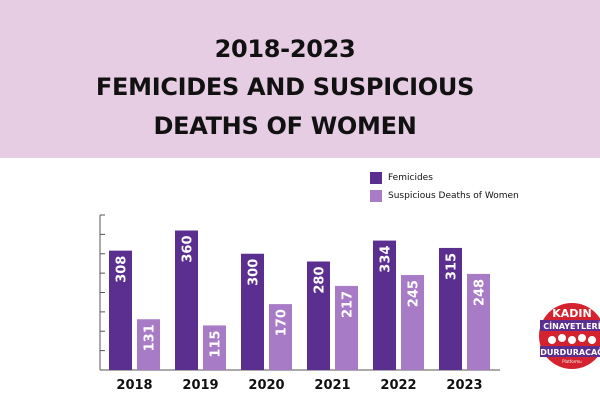 This screenshot has height=400, width=600. I want to click on logo-text-1: KADIN, so click(571, 313).